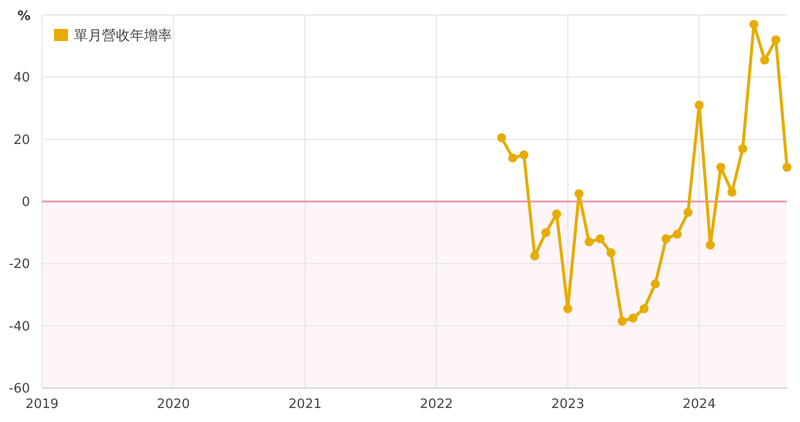 This screenshot has width=800, height=422. I want to click on x-tick-label: 2023, so click(567, 404).